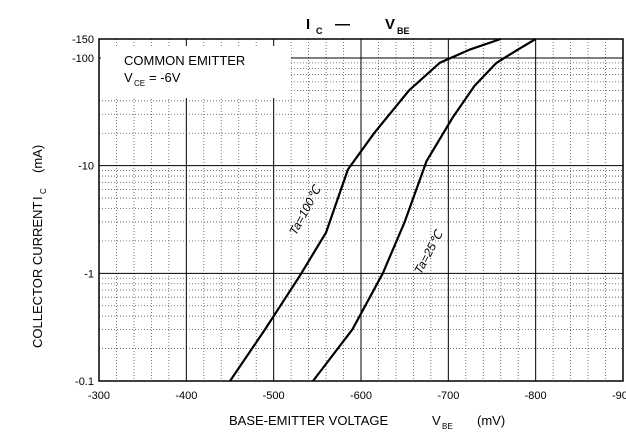 The width and height of the screenshot is (626, 432). What do you see at coordinates (342, 24) in the screenshot?
I see `title-dash: —` at bounding box center [342, 24].